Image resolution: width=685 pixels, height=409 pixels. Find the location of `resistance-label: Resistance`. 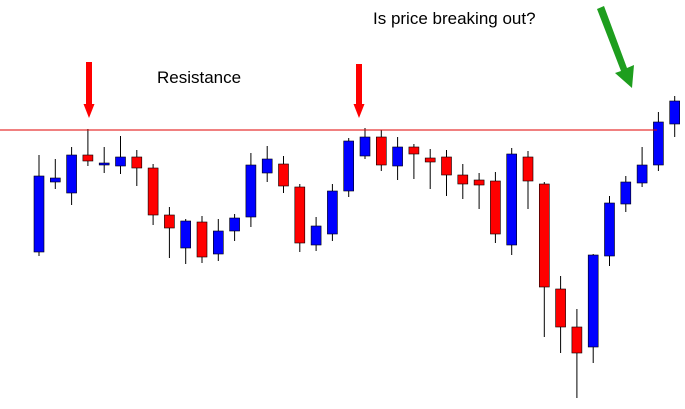

resistance-label: Resistance is located at coordinates (199, 77).